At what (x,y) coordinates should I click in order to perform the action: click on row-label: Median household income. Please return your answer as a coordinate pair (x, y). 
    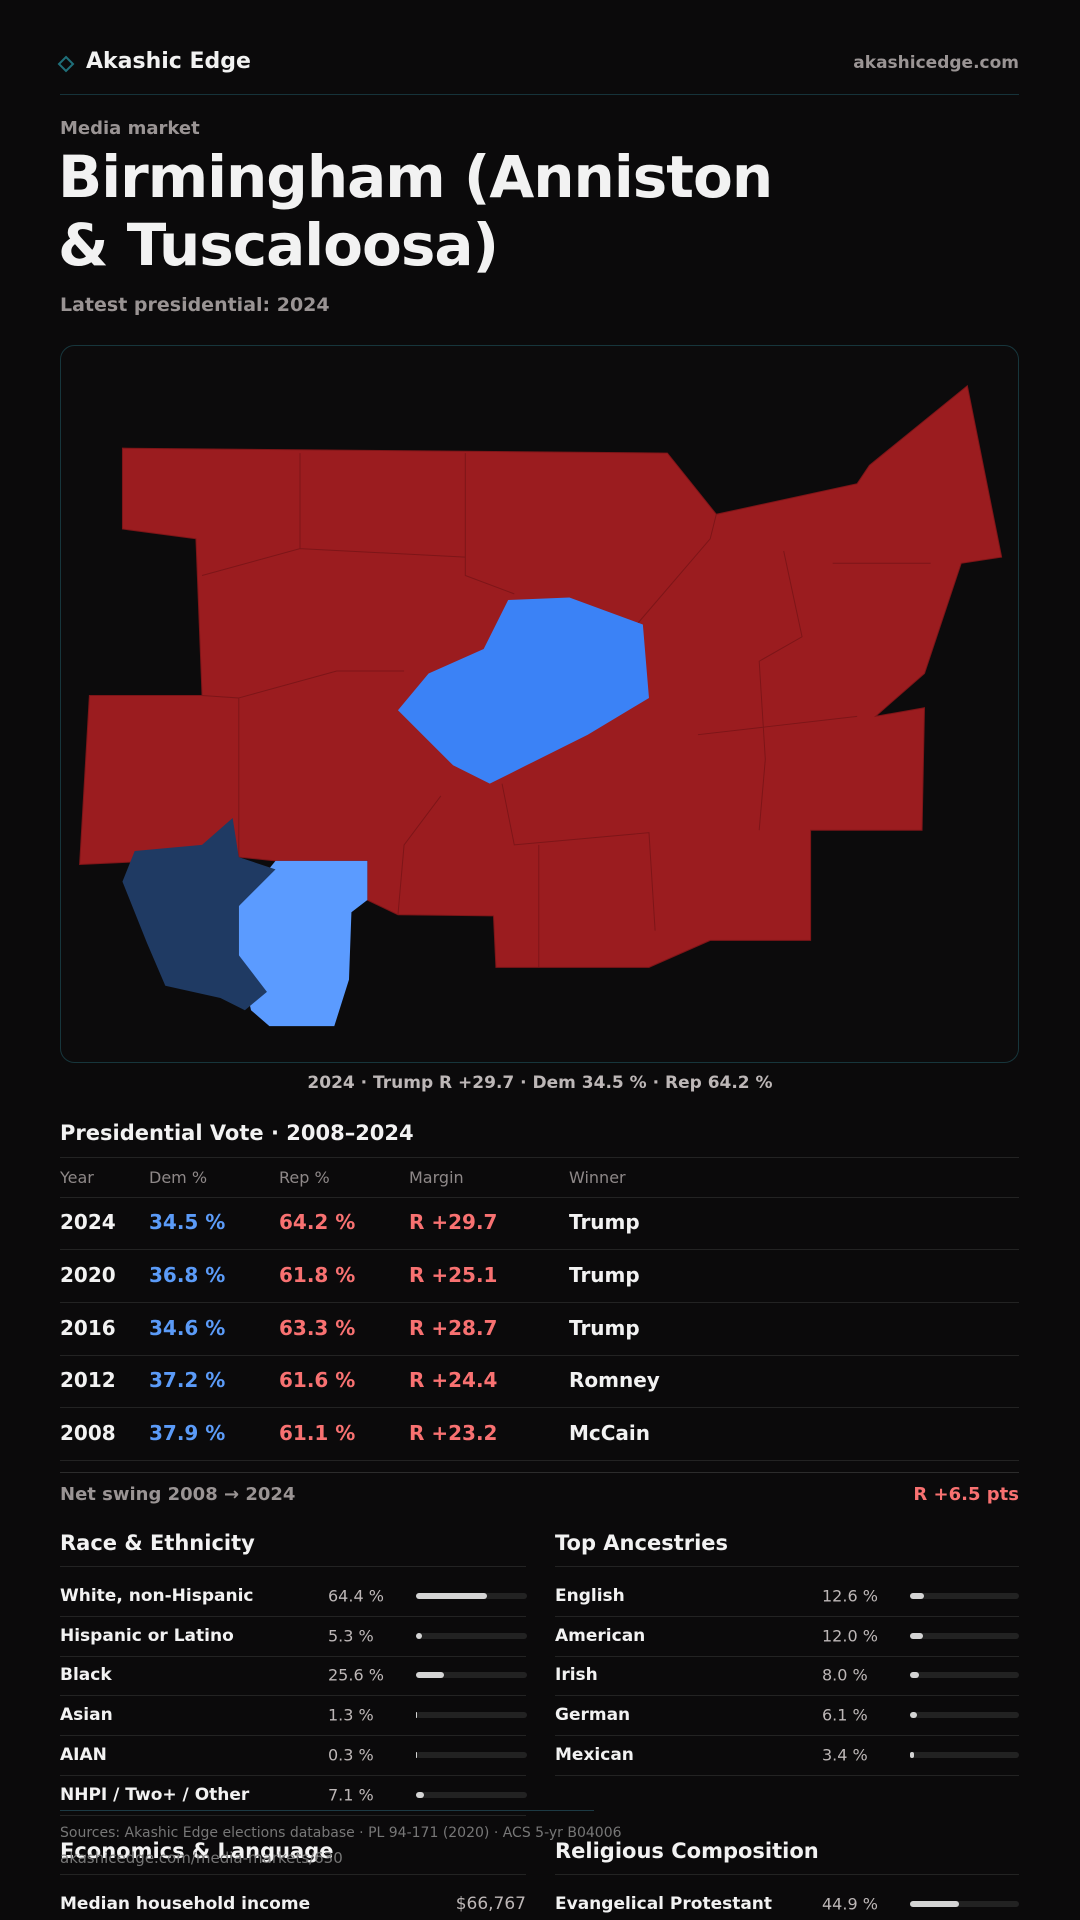
    Looking at the image, I should click on (185, 1904).